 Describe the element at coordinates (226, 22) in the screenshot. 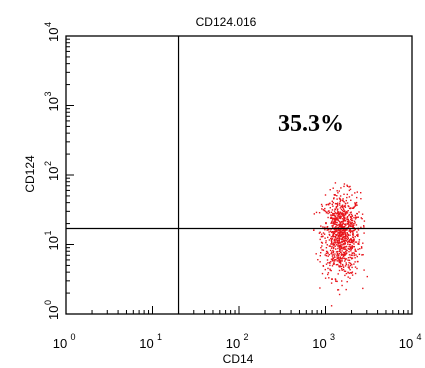

I see `chart-title: CD124.016` at that location.